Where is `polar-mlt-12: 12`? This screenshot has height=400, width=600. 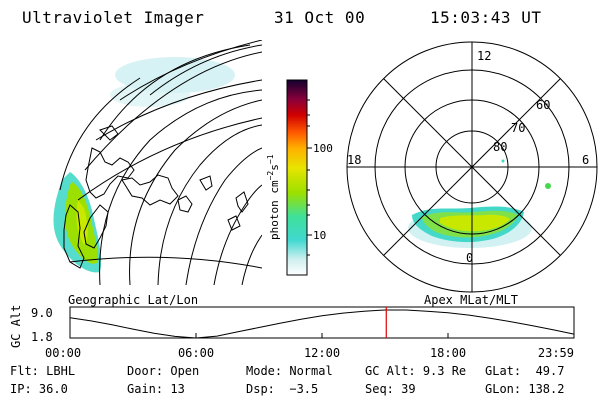
polar-mlt-12: 12 is located at coordinates (484, 56).